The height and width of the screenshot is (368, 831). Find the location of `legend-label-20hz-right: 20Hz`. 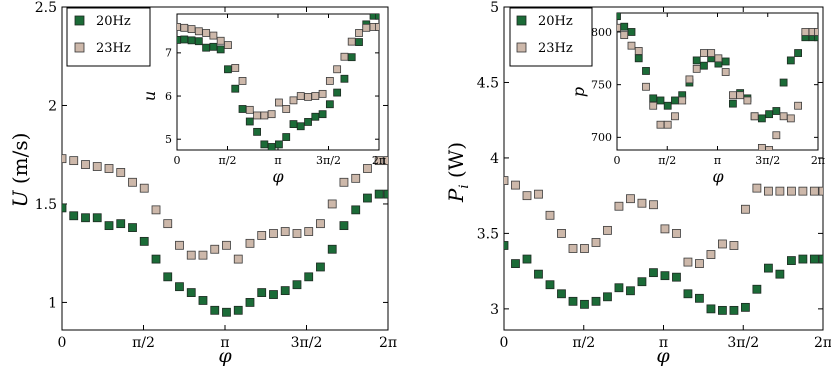

legend-label-20hz-right: 20Hz is located at coordinates (555, 21).